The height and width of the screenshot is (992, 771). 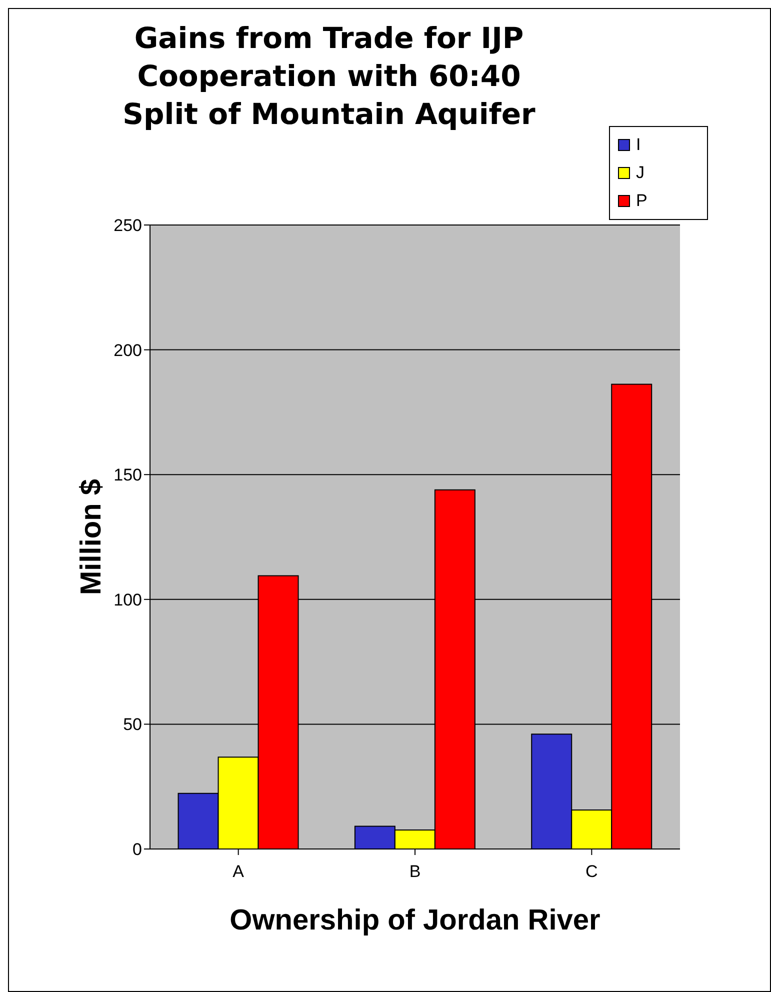 What do you see at coordinates (415, 920) in the screenshot?
I see `x-axis-title: Ownership of Jordan River` at bounding box center [415, 920].